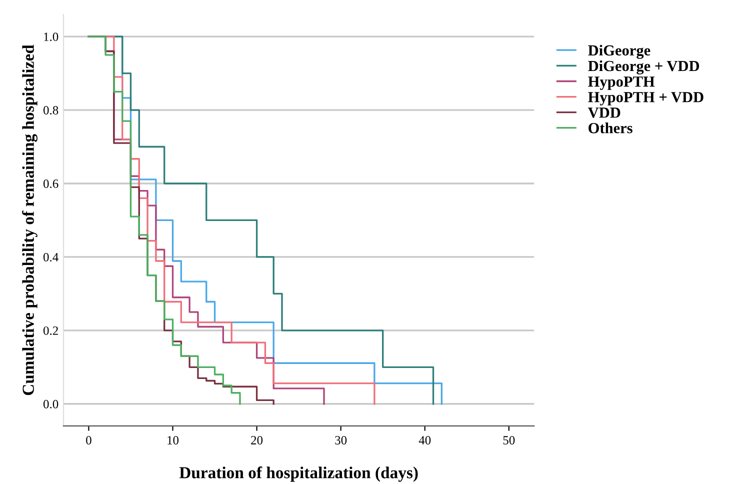 Image resolution: width=747 pixels, height=484 pixels. Describe the element at coordinates (173, 440) in the screenshot. I see `x-tick-label: 10` at that location.